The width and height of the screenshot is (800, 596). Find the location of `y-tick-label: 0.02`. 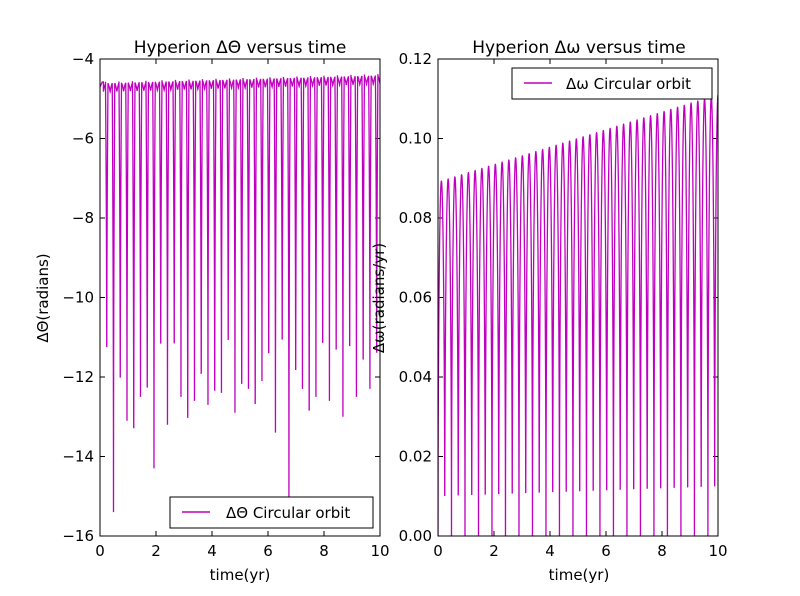

y-tick-label: 0.02 is located at coordinates (415, 457).